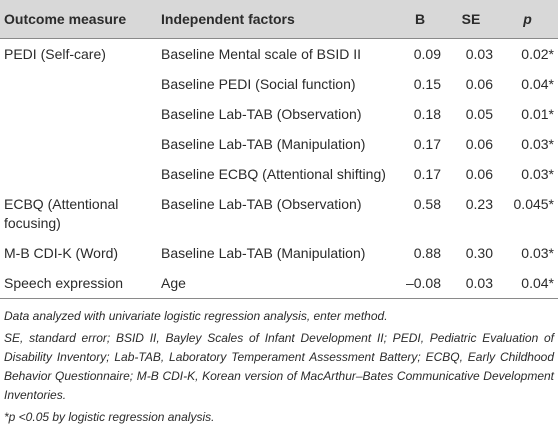  I want to click on p-cell: 0.02*, so click(537, 54).